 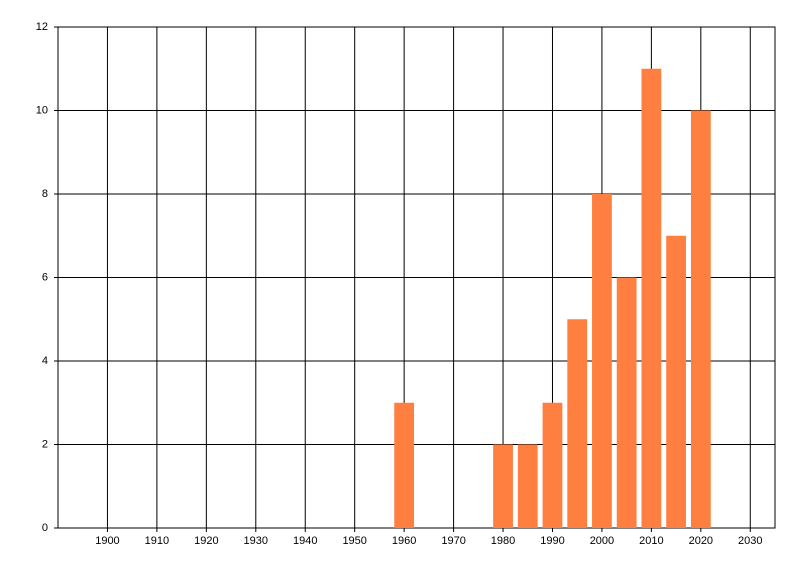 I want to click on x-tick-label: 1960, so click(x=404, y=541).